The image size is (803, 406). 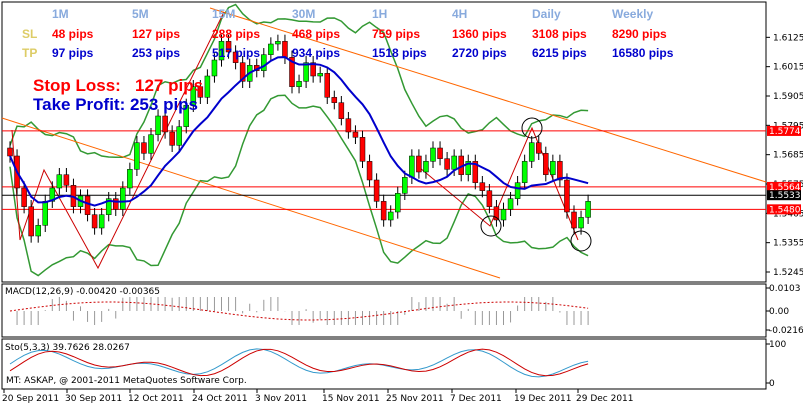 I want to click on tp-value: 16580 pips, so click(x=643, y=53).